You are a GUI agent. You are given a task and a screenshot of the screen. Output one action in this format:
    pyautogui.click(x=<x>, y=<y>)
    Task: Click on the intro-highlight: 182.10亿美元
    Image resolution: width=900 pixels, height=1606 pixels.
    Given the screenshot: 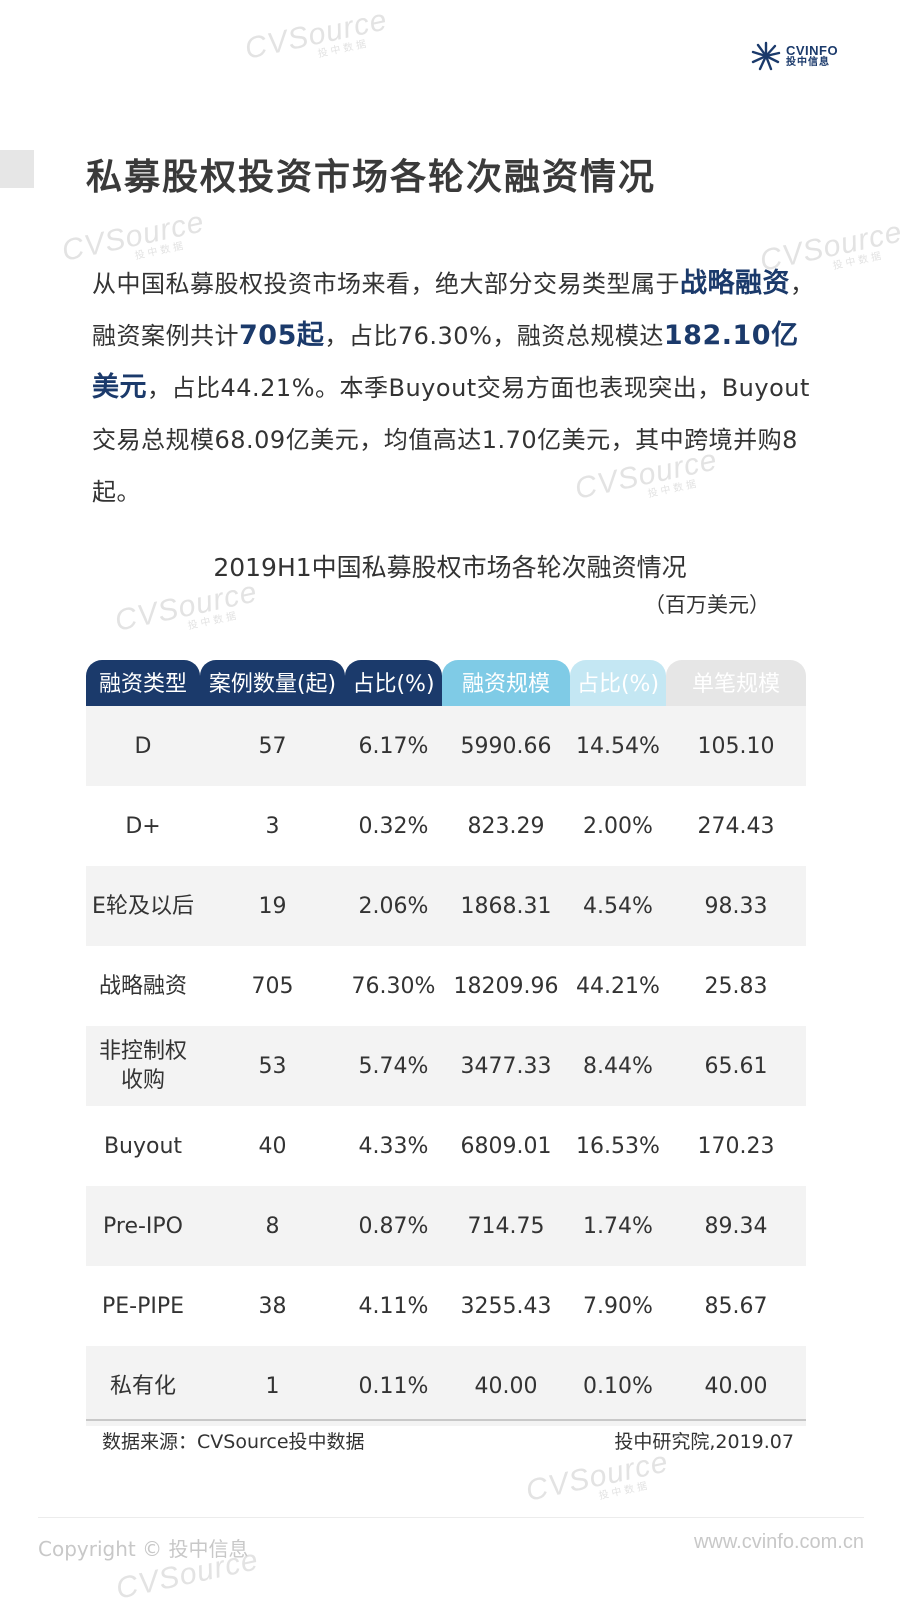 What is the action you would take?
    pyautogui.click(x=445, y=361)
    